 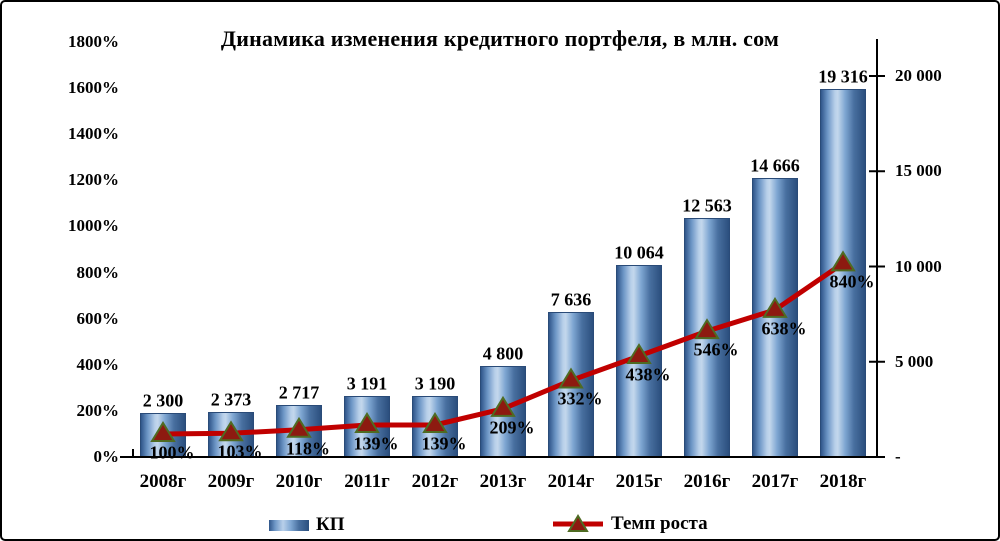 I want to click on growth-rate-value-label: 118%, so click(x=308, y=448).